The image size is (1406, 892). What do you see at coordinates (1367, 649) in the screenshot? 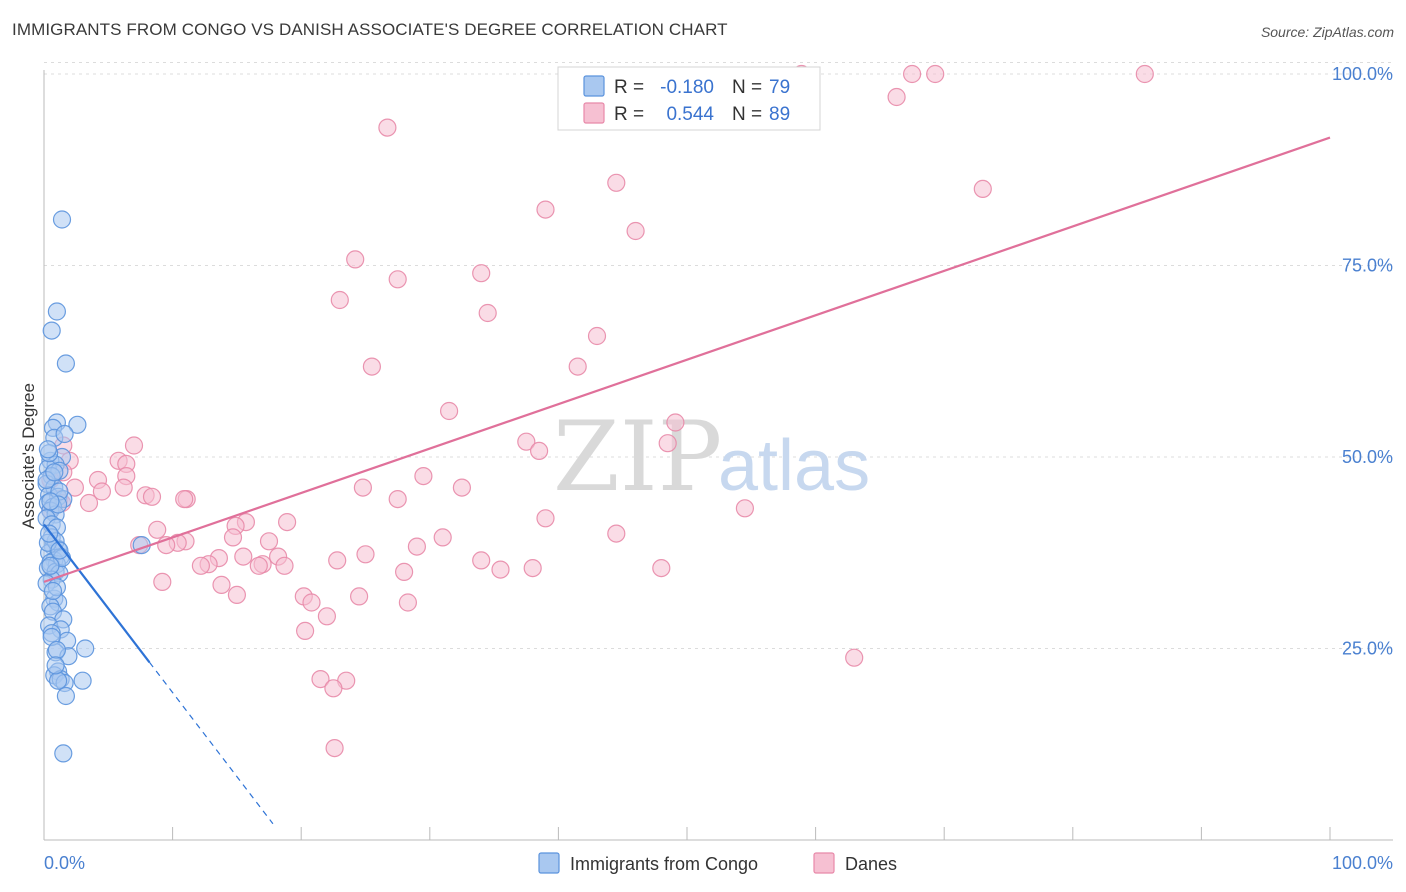
I see `y-tick-label-25: 25.0%` at bounding box center [1367, 649].